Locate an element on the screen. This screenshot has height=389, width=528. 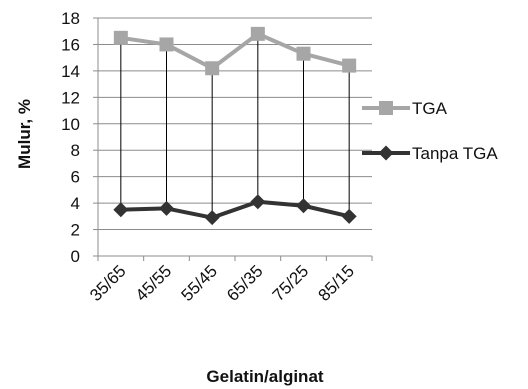
x-tick-labels: 35/65 45/55 55/45 65/35 75/25 85/15 is located at coordinates (222, 283).